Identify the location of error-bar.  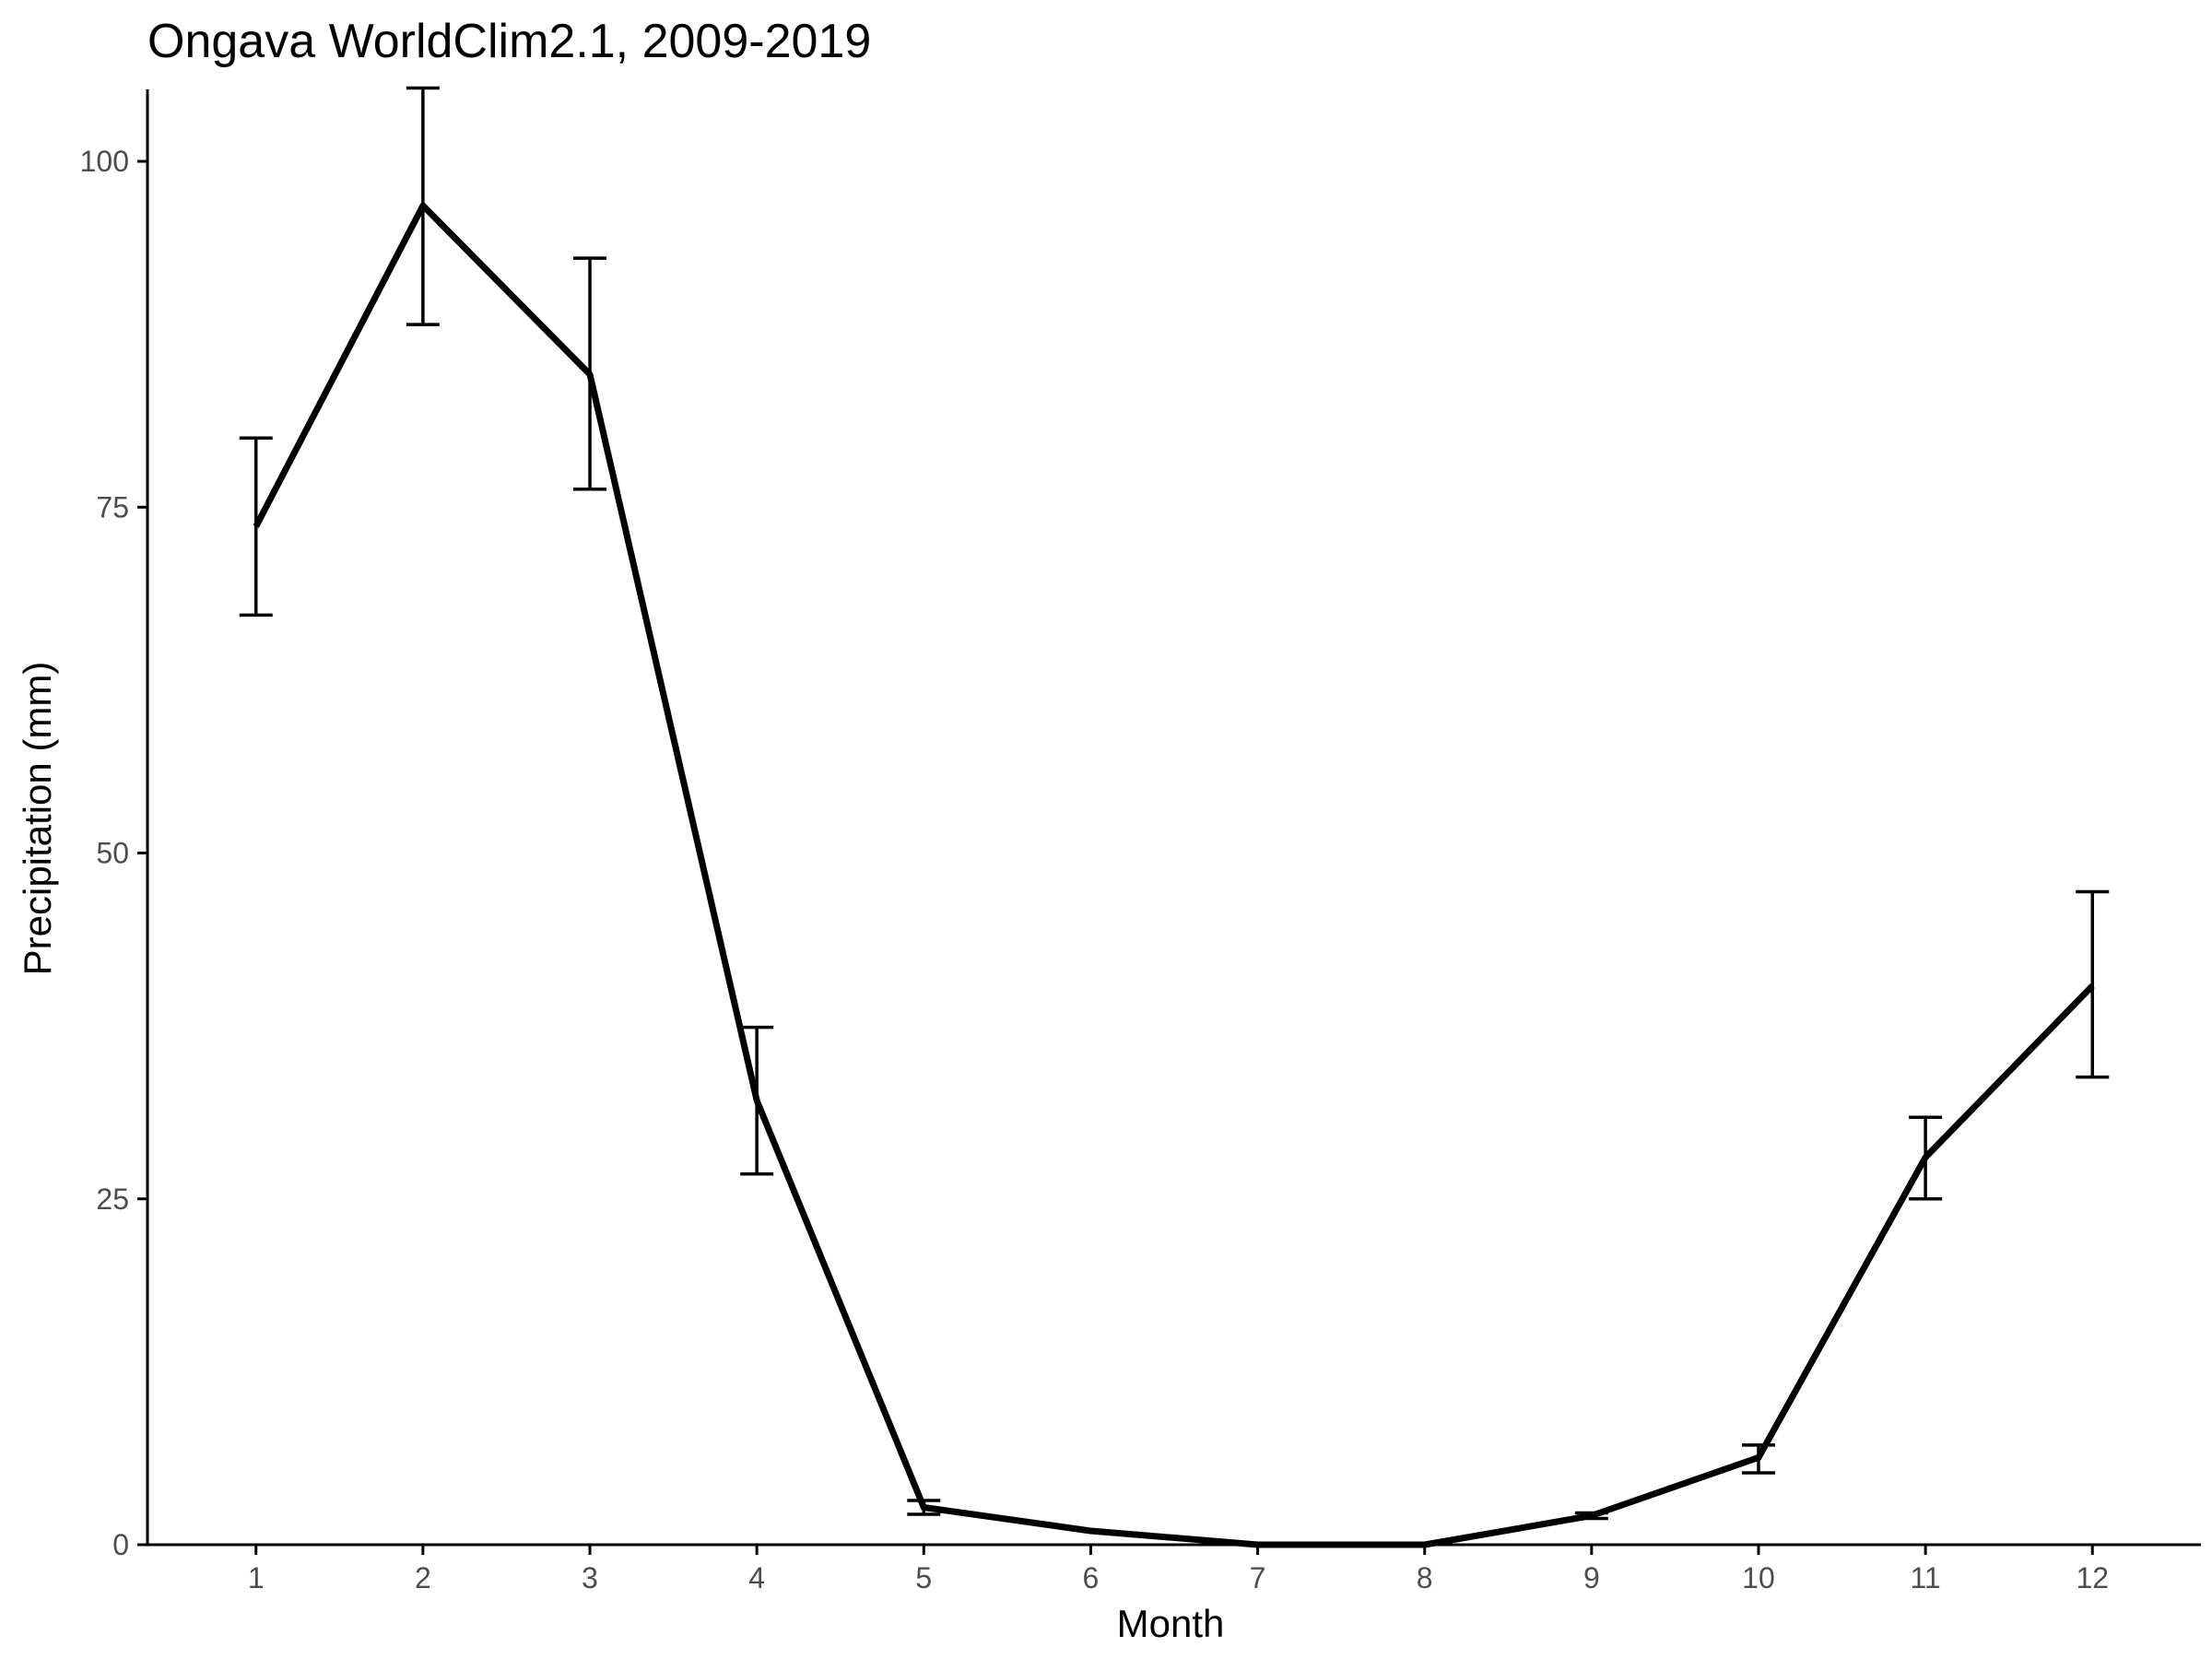
(2093, 984).